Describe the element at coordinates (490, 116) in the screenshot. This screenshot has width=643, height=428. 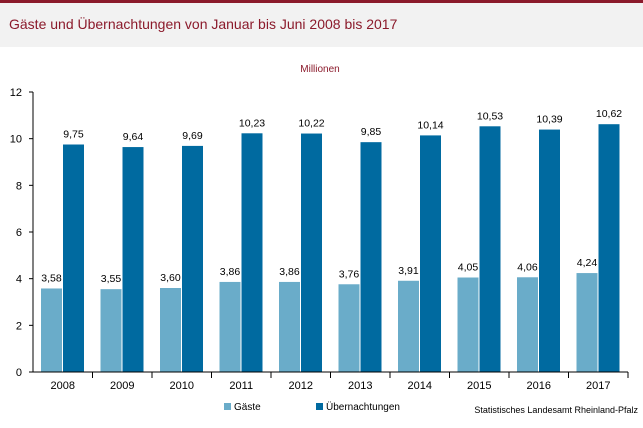
I see `data-label-uebernachtungen: 10,53` at that location.